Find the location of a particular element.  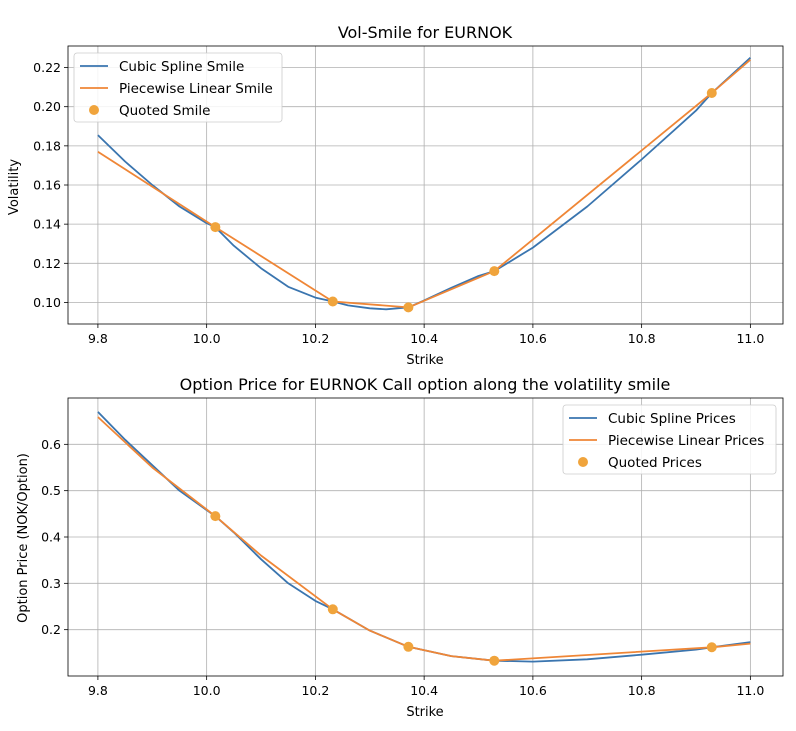

y-axis-label: Option Price (NOK/Option) is located at coordinates (23, 538).